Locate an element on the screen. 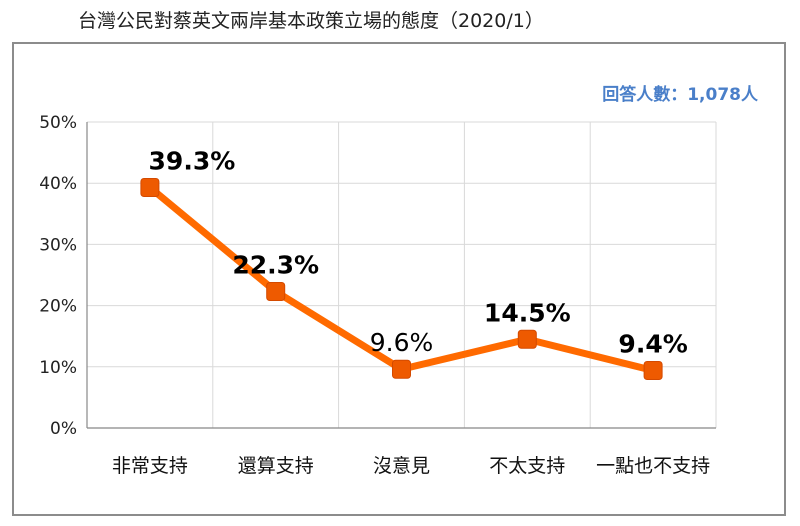 This screenshot has width=800, height=526. y-tick-label: 10% is located at coordinates (58, 368).